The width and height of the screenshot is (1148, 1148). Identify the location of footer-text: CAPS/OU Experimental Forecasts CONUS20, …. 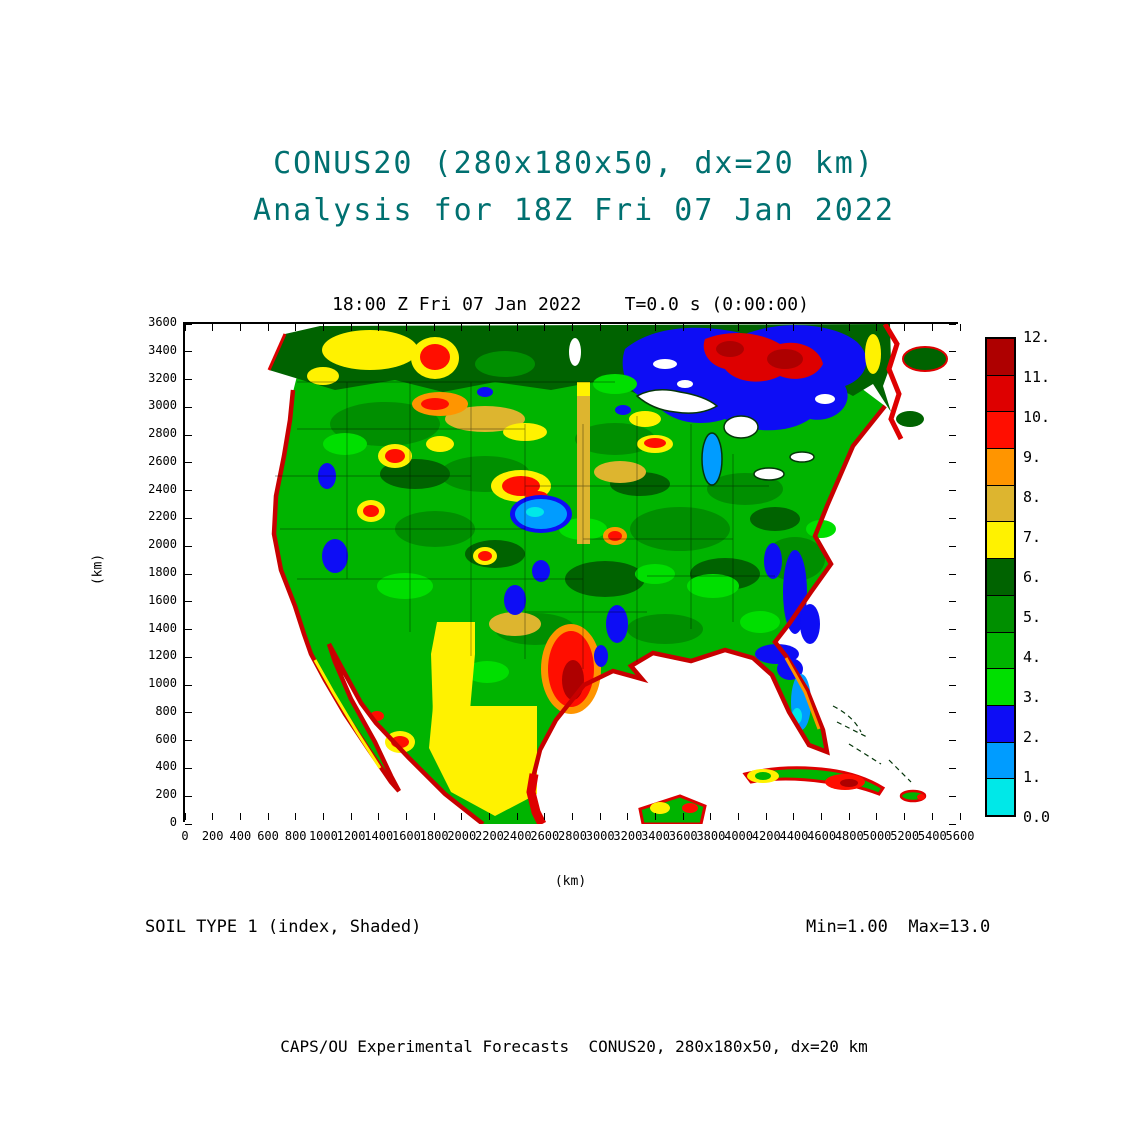
(574, 1046).